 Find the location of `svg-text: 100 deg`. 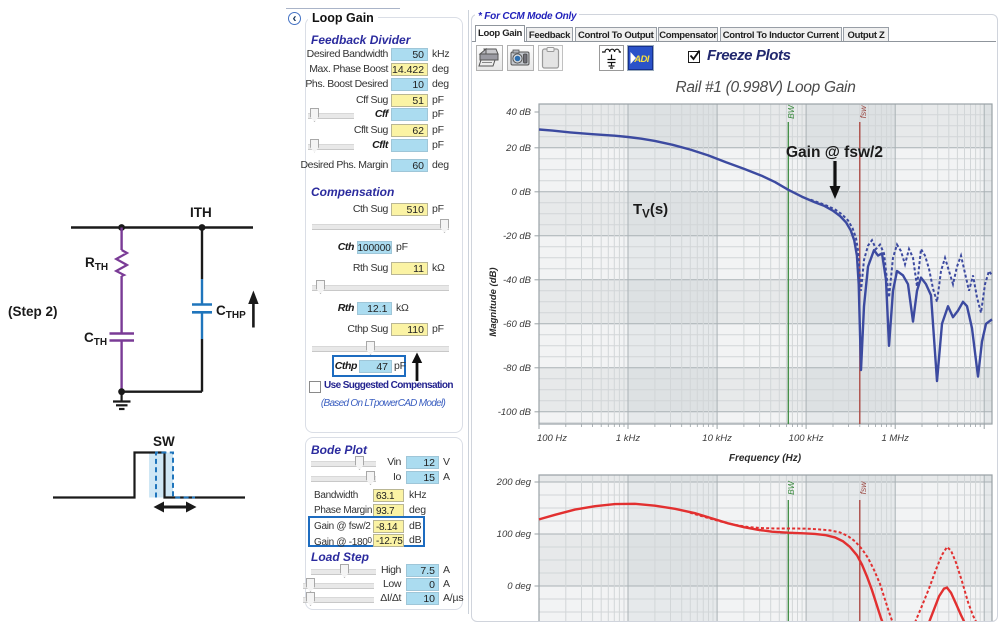

svg-text: 100 deg is located at coordinates (514, 534).